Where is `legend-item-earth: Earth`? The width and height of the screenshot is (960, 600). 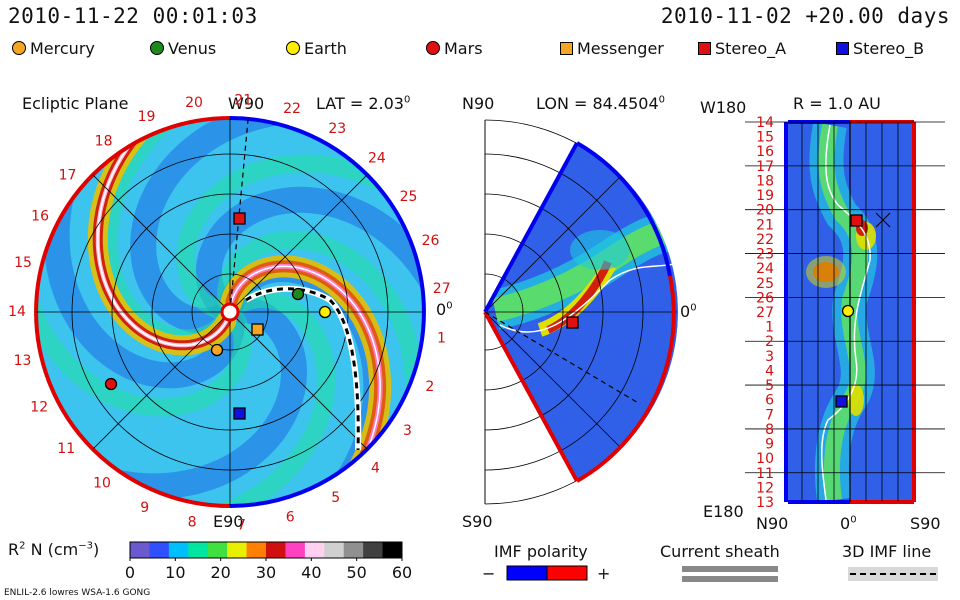 legend-item-earth: Earth is located at coordinates (316, 48).